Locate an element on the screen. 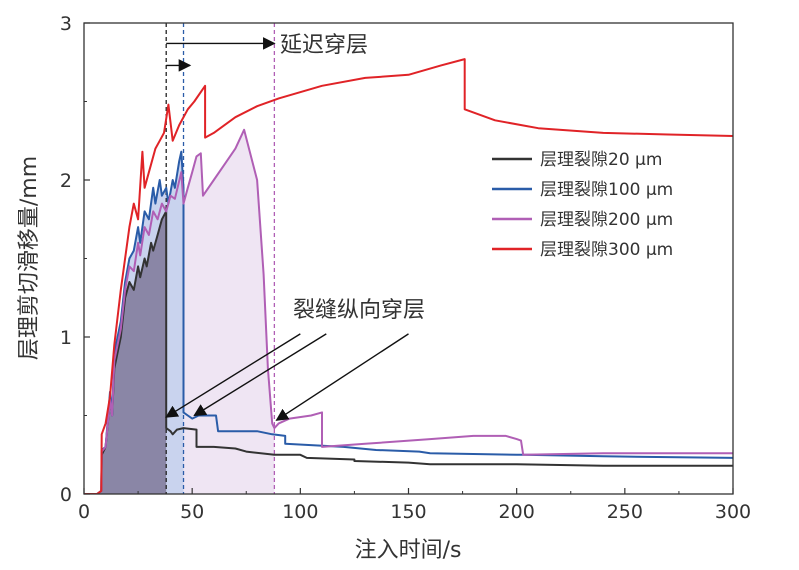 This screenshot has width=799, height=570. x-tick-label-0: 0 is located at coordinates (84, 512).